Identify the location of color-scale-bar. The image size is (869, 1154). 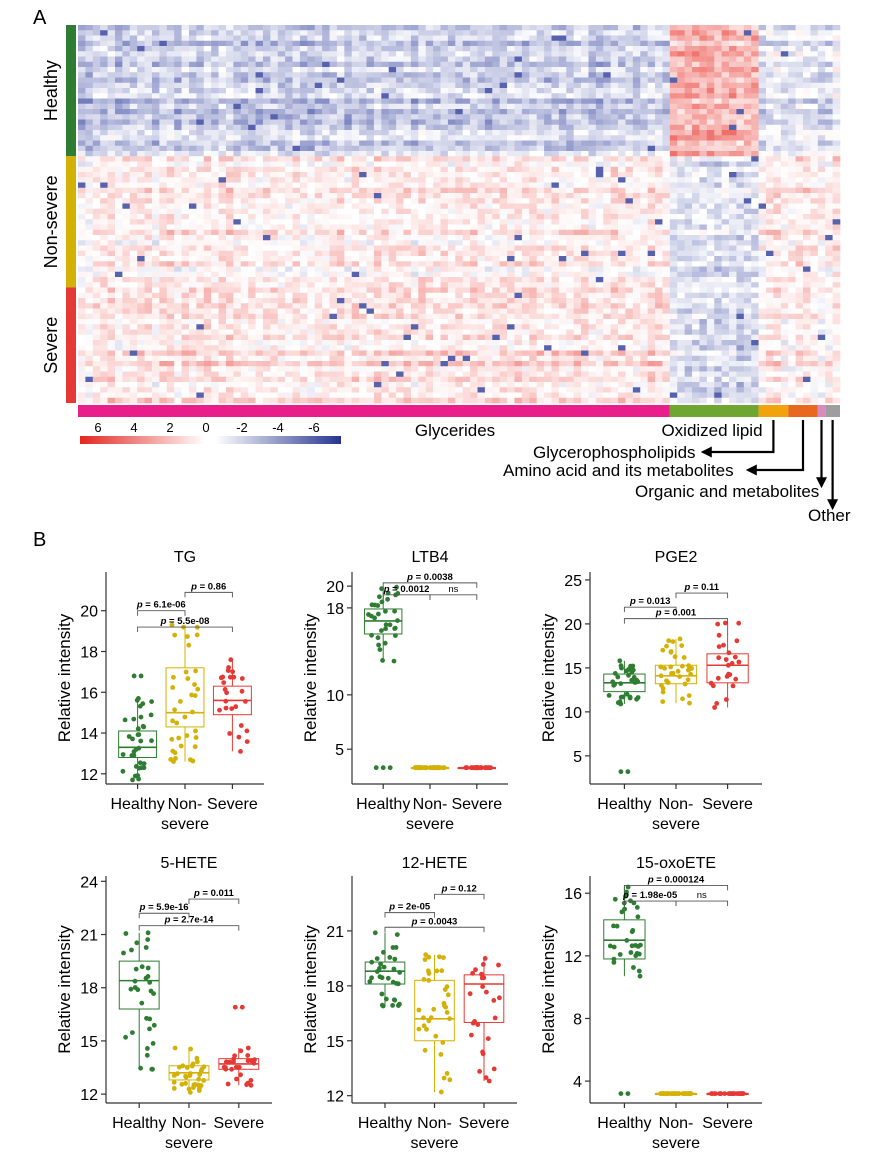
(210, 440).